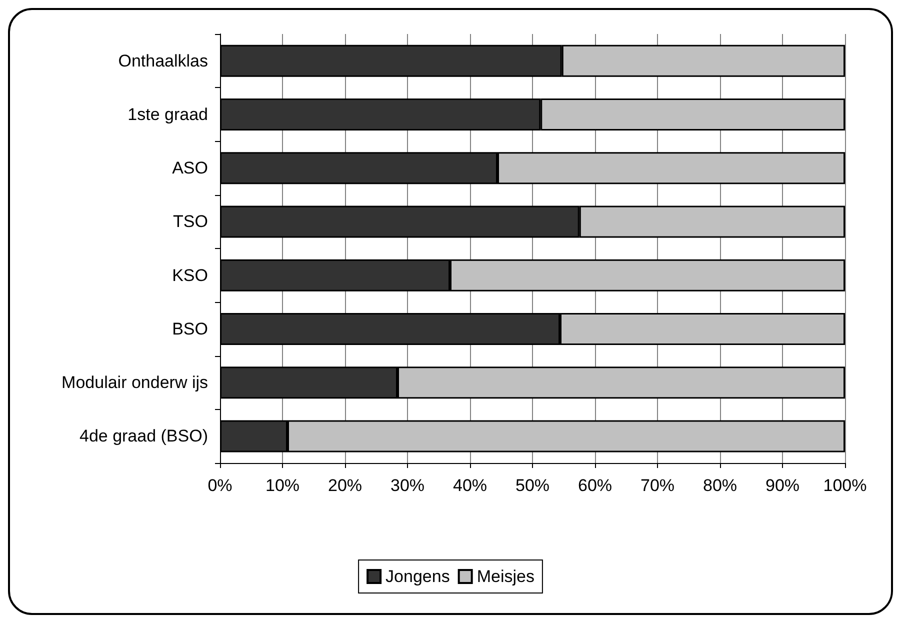 This screenshot has height=625, width=903. Describe the element at coordinates (595, 485) in the screenshot. I see `x-tick-label: 60%` at that location.